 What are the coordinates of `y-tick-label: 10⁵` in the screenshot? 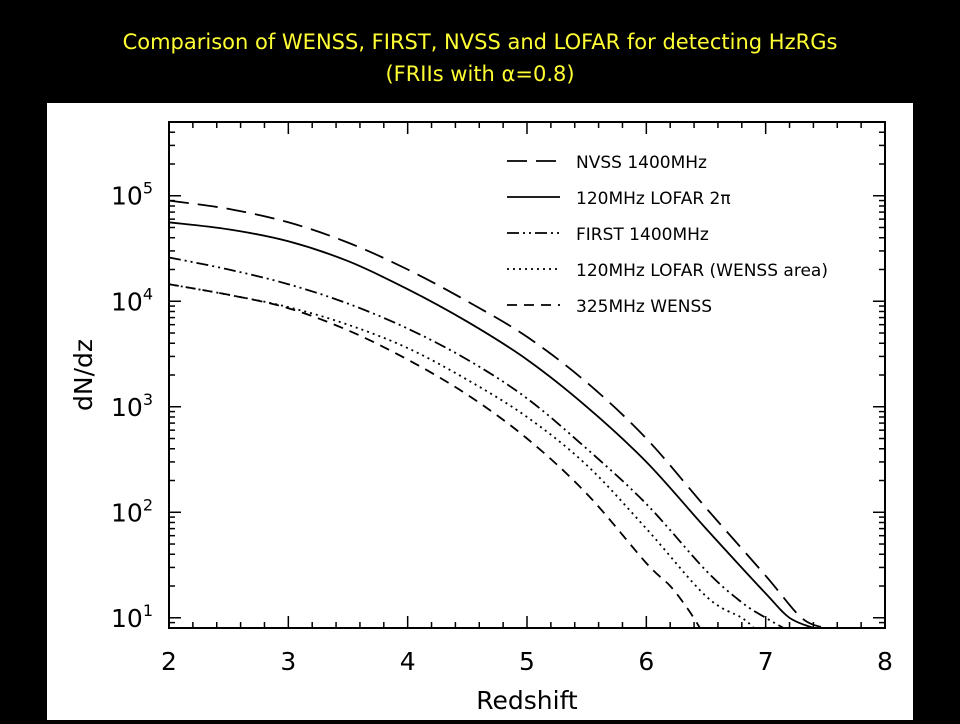 It's located at (132, 195).